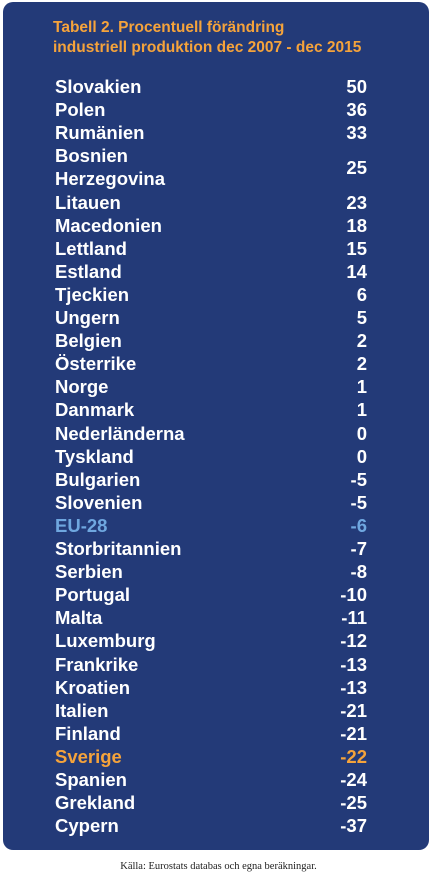 The width and height of the screenshot is (437, 879). What do you see at coordinates (95, 803) in the screenshot?
I see `country-name: Grekland` at bounding box center [95, 803].